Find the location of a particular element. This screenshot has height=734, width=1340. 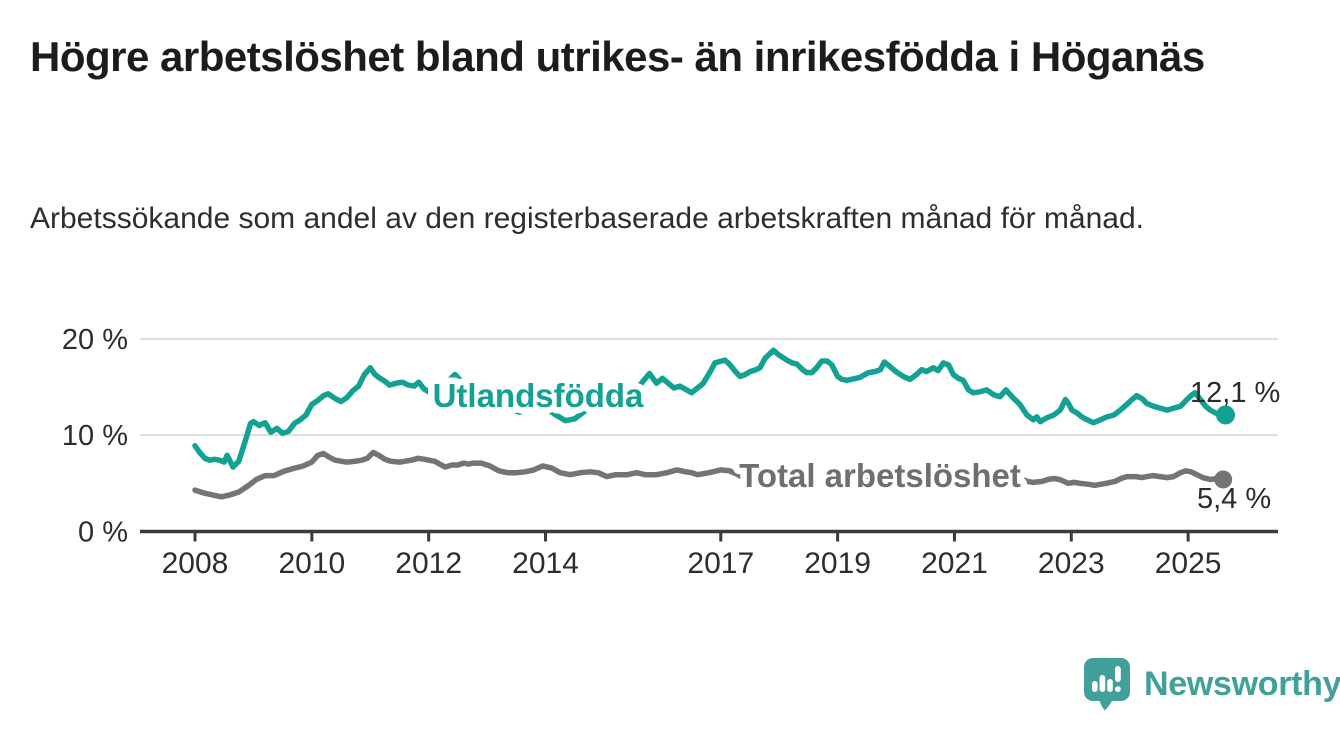

x-axis-label-2008: 2008 is located at coordinates (195, 563).